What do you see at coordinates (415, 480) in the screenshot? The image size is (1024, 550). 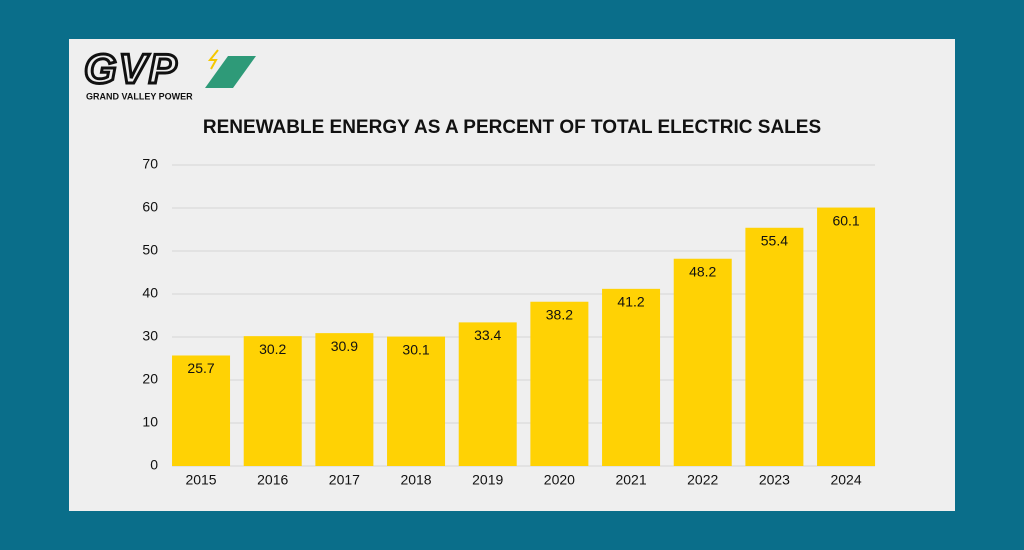 I see `x-tick-label: 2018` at bounding box center [415, 480].